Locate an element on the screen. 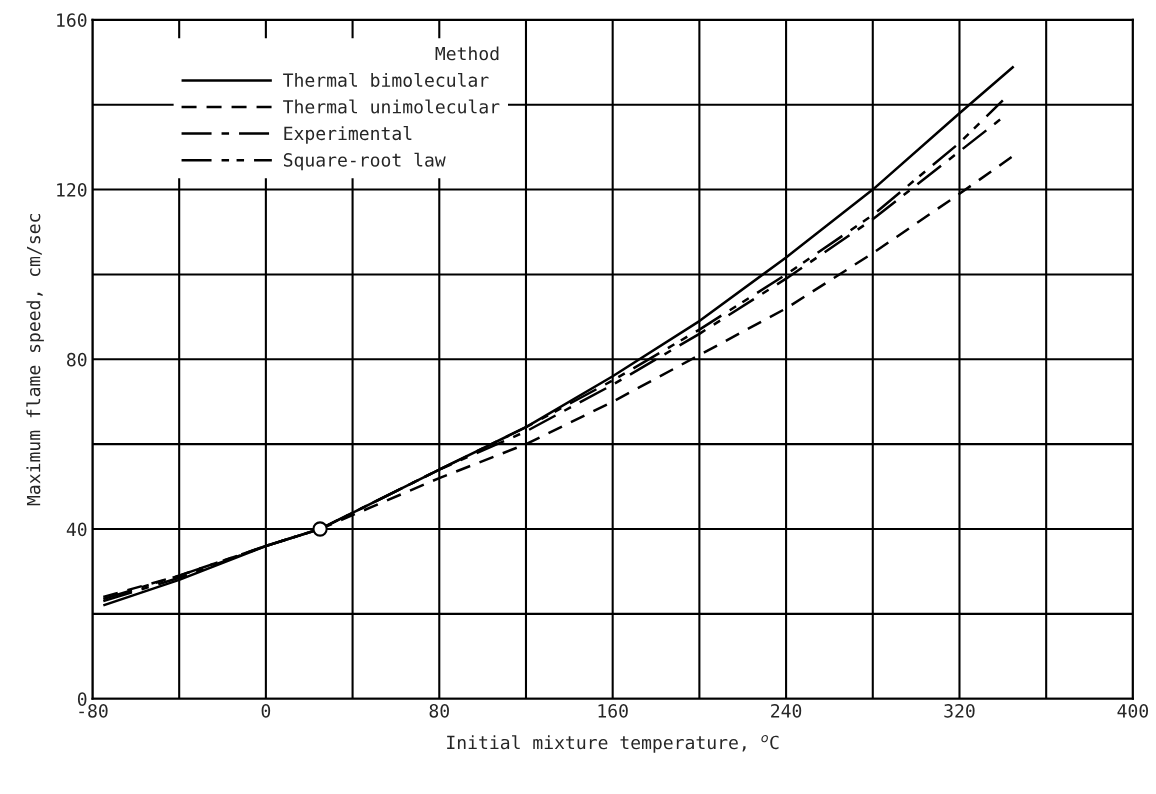 Image resolution: width=1156 pixels, height=794 pixels. x-axis-title: Initial mixture temperature, $^{o}$C is located at coordinates (613, 744).